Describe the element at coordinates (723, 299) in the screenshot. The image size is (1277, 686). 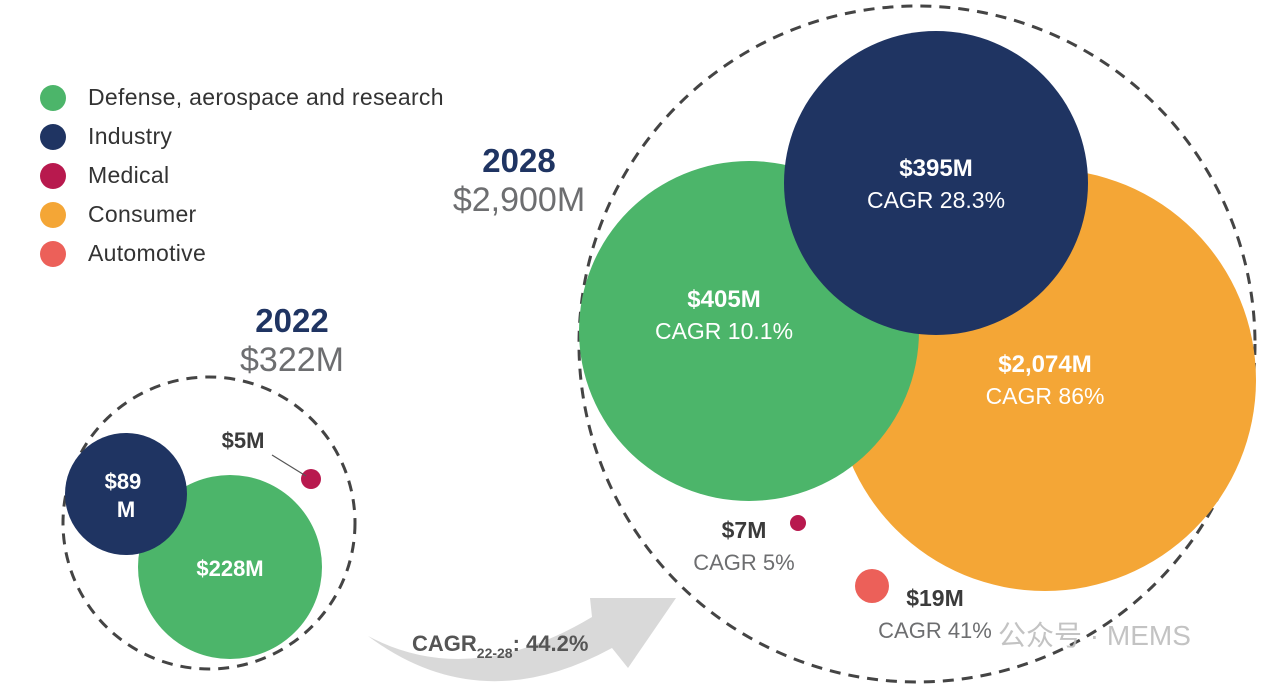
I see `value-label-2028-defense: $405M` at that location.